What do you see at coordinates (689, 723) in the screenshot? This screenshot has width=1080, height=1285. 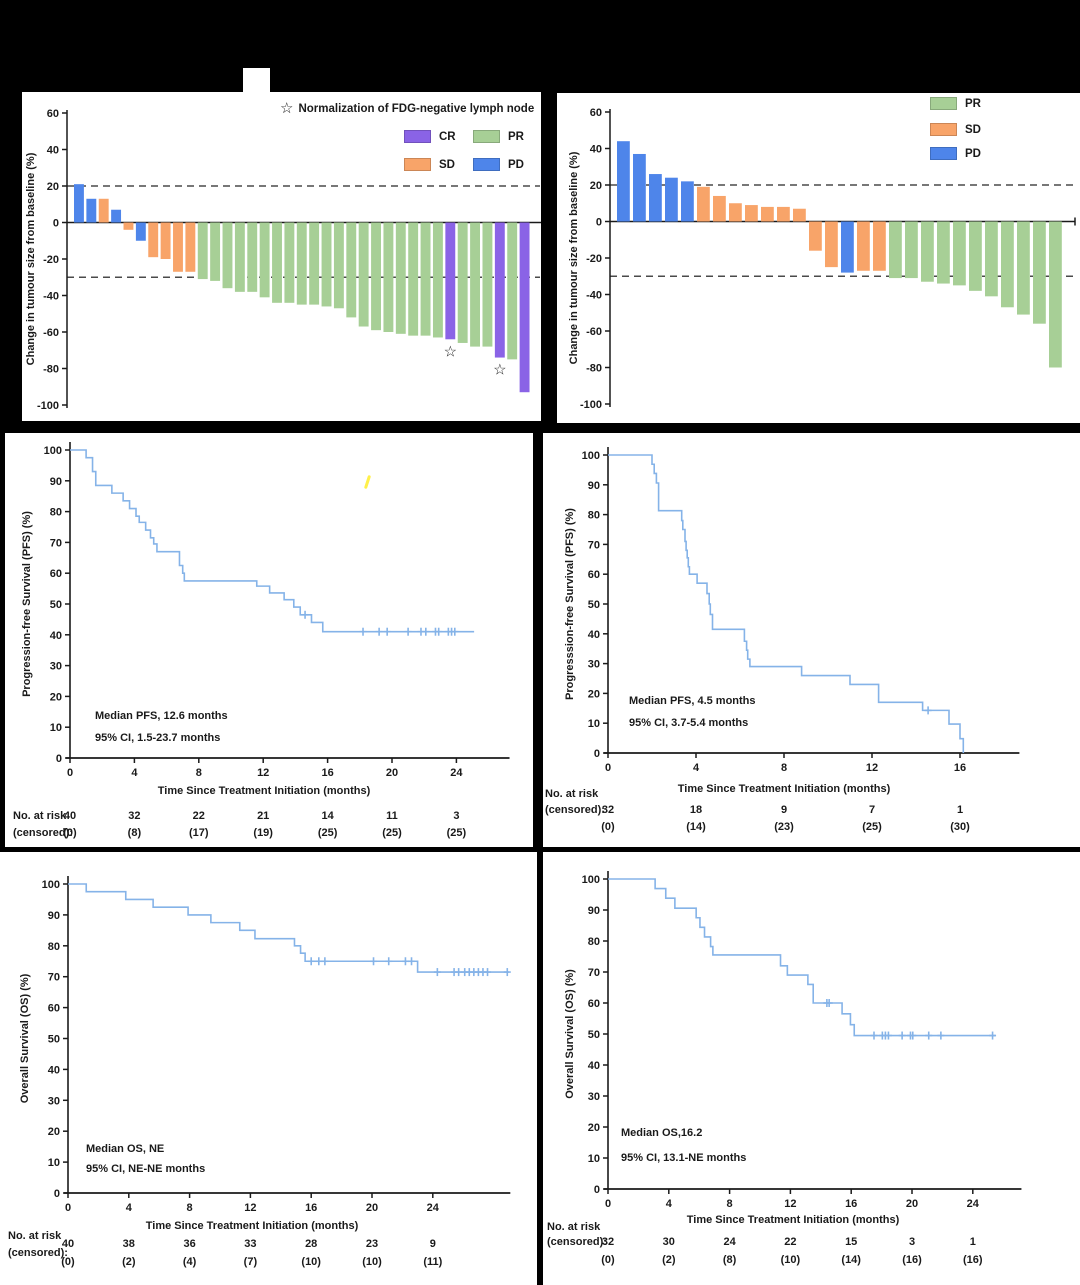 I see `ci-annotation: 95% CI, 3.7-5.4 months` at bounding box center [689, 723].